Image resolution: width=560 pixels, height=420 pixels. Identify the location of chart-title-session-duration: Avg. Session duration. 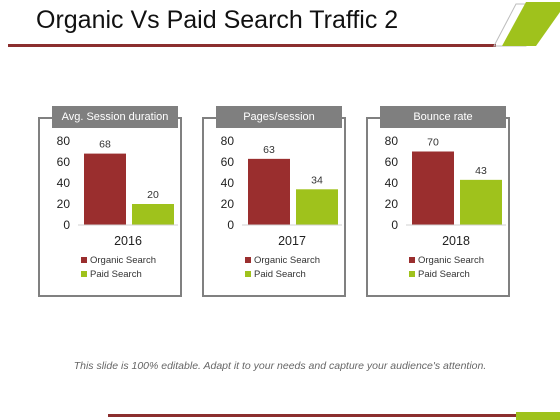
(115, 117).